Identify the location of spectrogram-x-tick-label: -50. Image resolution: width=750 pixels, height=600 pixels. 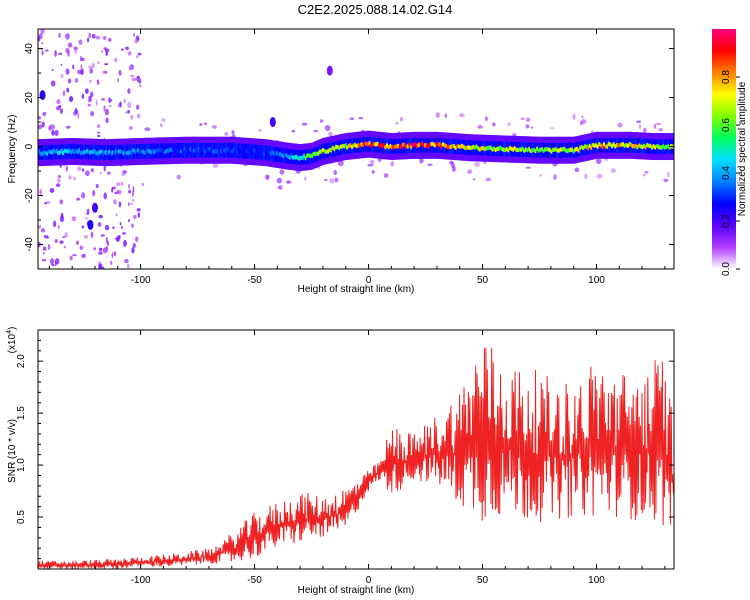
(254, 280).